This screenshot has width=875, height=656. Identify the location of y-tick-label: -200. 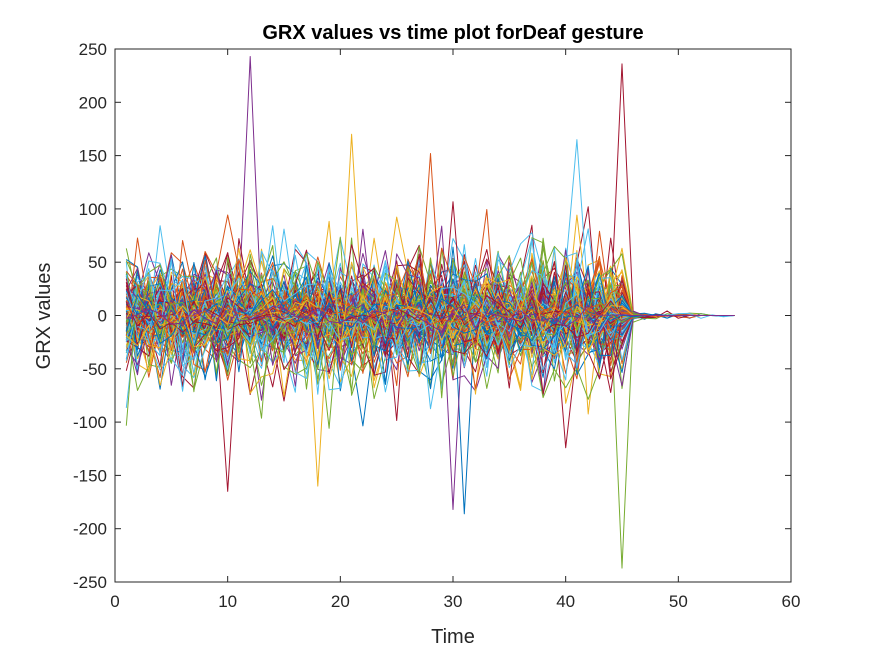
(90, 529).